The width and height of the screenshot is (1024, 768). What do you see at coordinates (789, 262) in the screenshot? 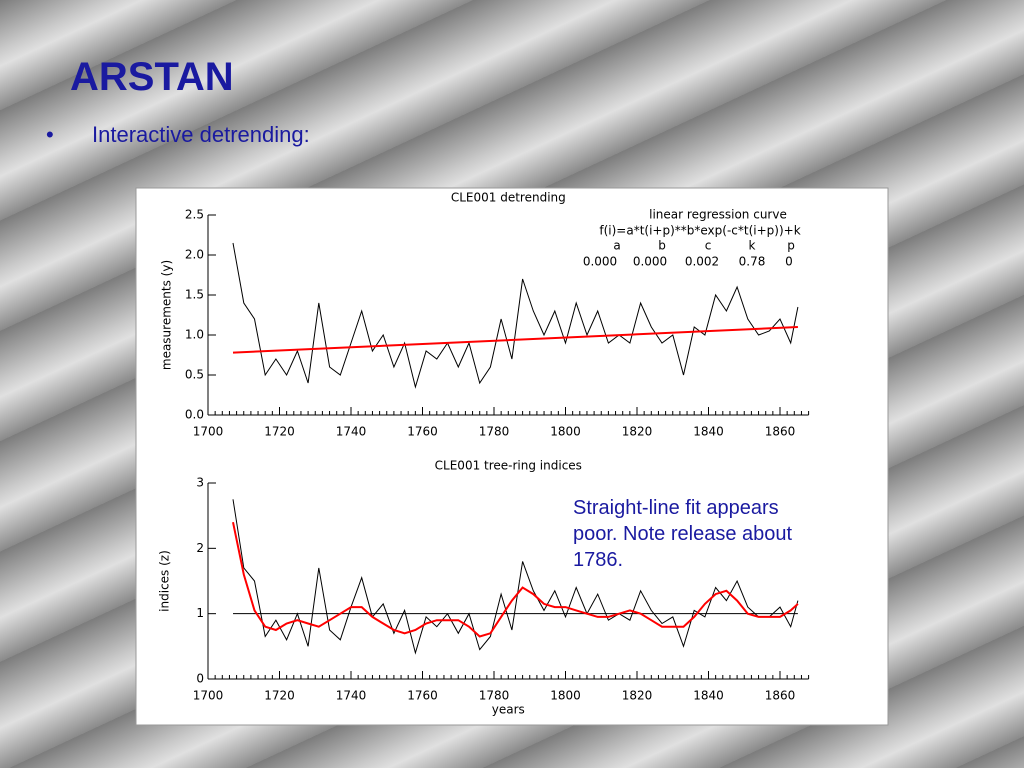
I see `param-value: 0` at bounding box center [789, 262].